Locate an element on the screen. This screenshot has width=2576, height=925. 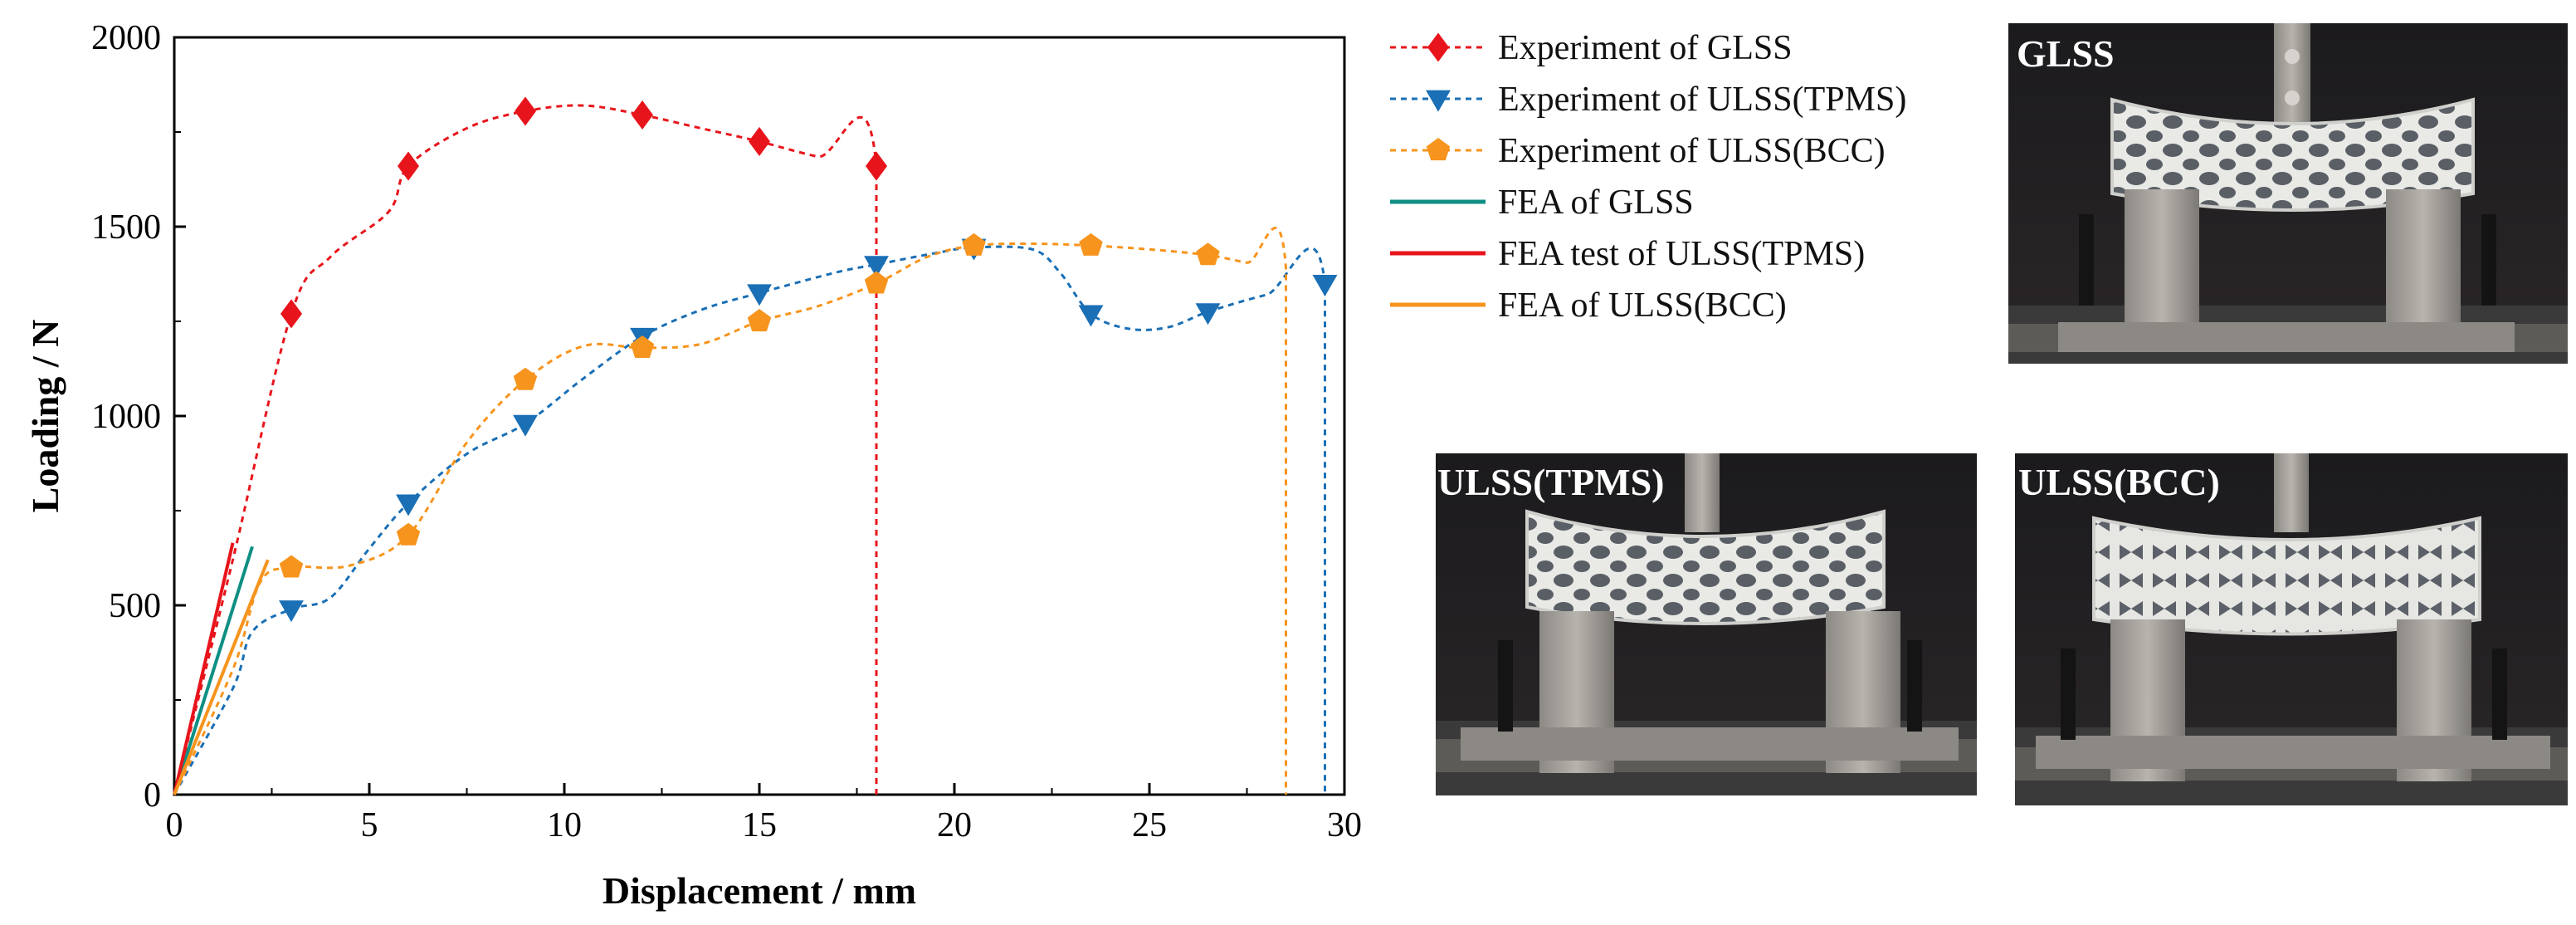
y-tick-label: 500 is located at coordinates (135, 606).